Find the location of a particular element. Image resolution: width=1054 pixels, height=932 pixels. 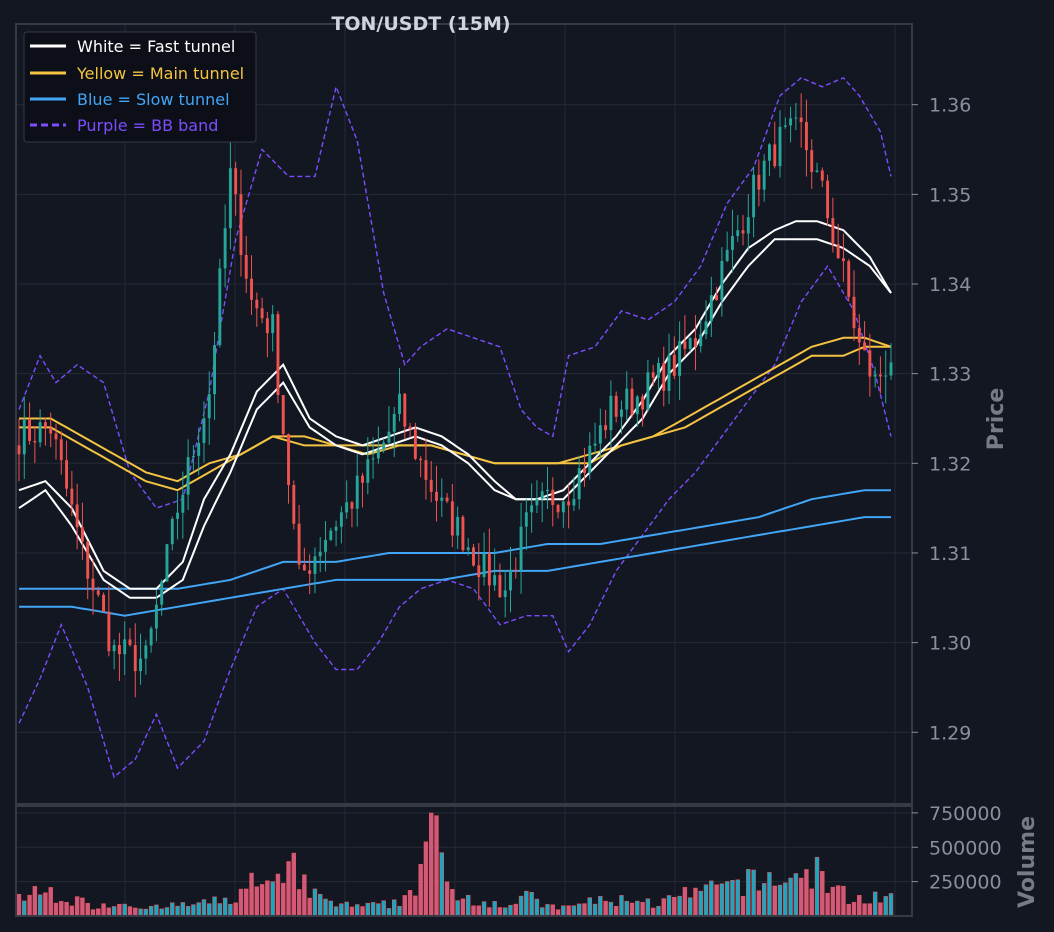

volume-panel-frame is located at coordinates (464, 861).